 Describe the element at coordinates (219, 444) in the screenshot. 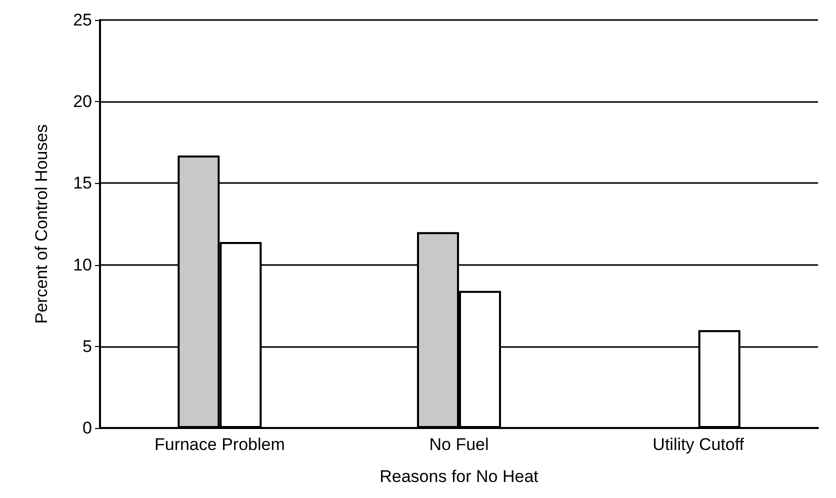

I see `x-tick-label: Furnace Problem` at that location.